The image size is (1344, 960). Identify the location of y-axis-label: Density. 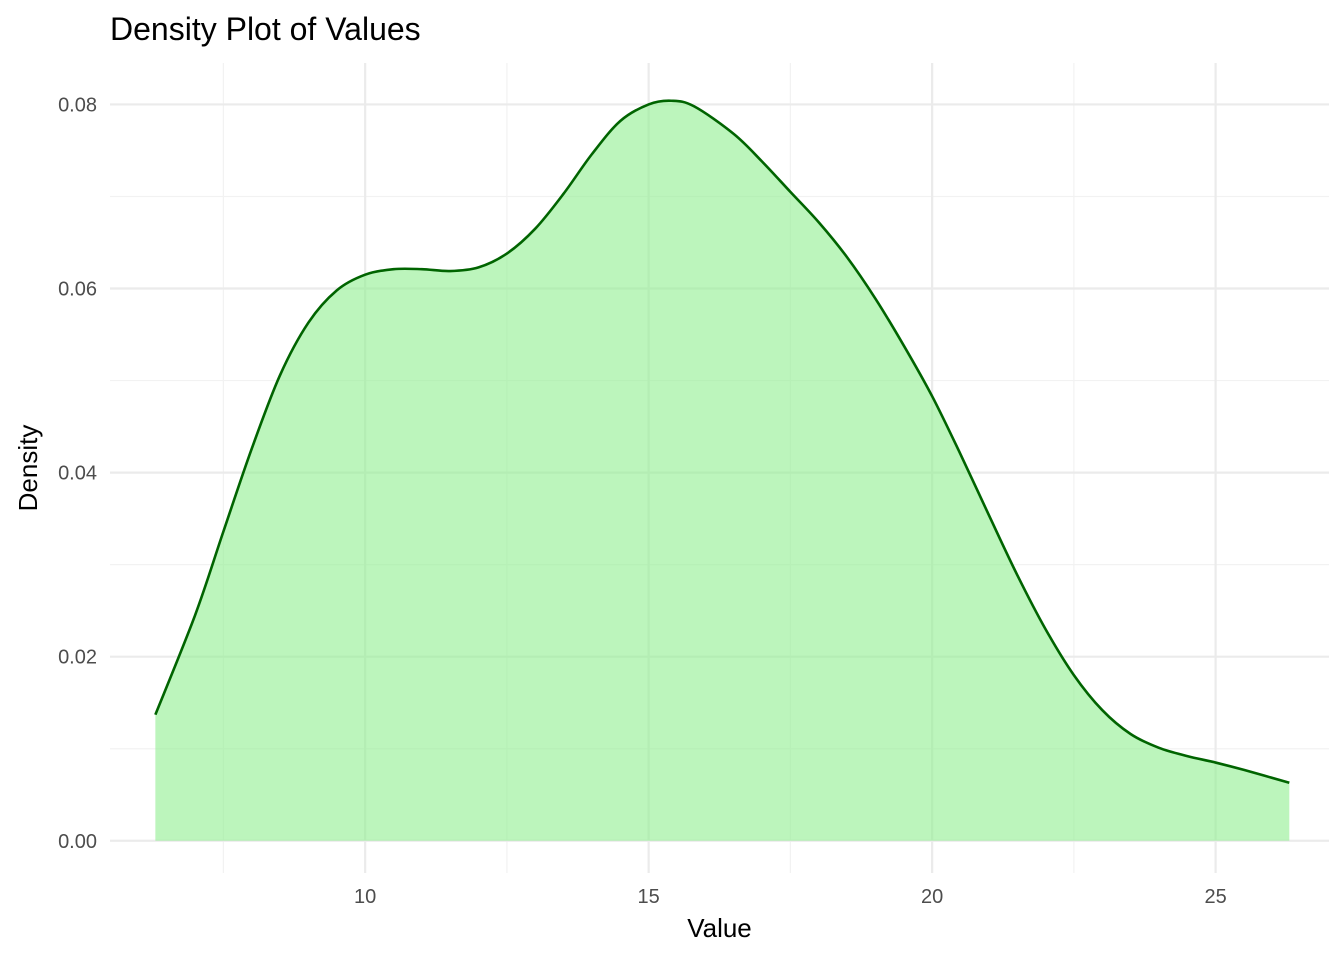
(28, 468).